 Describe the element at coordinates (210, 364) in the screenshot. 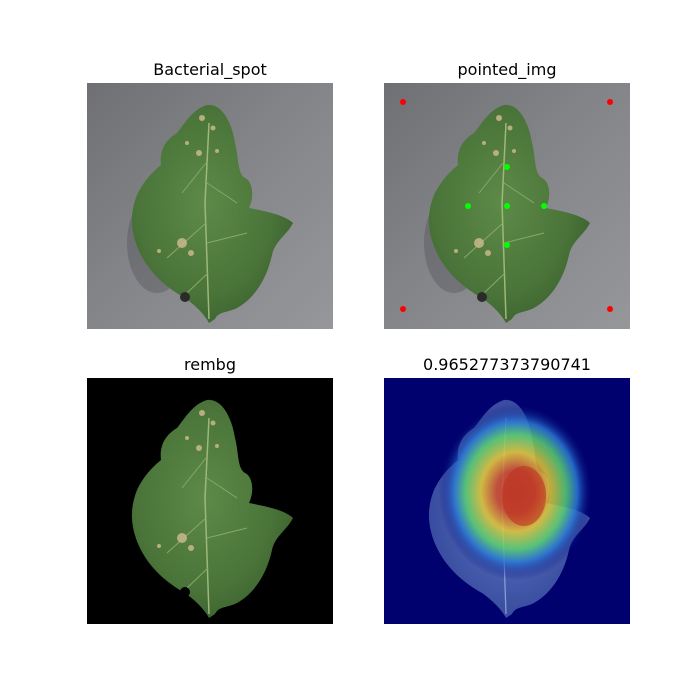

I see `panel-title-rembg: rembg` at that location.